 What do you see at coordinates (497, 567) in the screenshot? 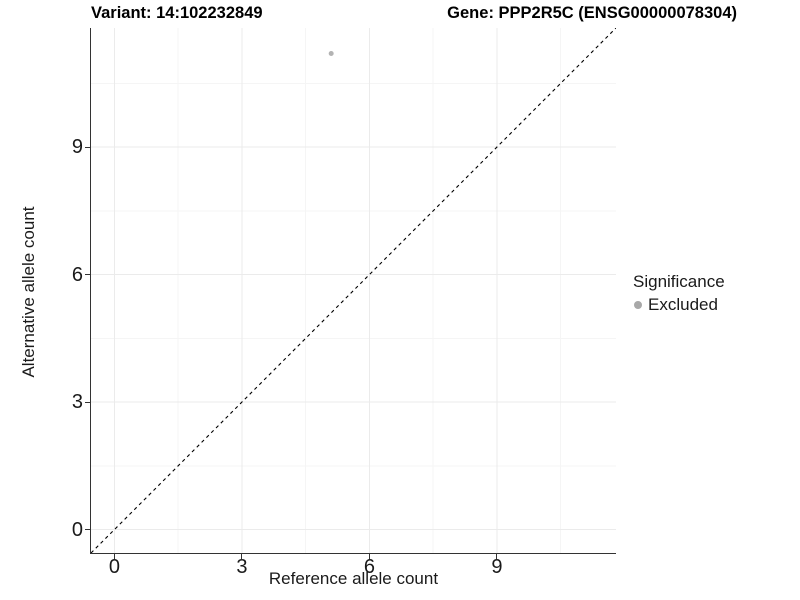
I see `x-tick-label: 9` at bounding box center [497, 567].